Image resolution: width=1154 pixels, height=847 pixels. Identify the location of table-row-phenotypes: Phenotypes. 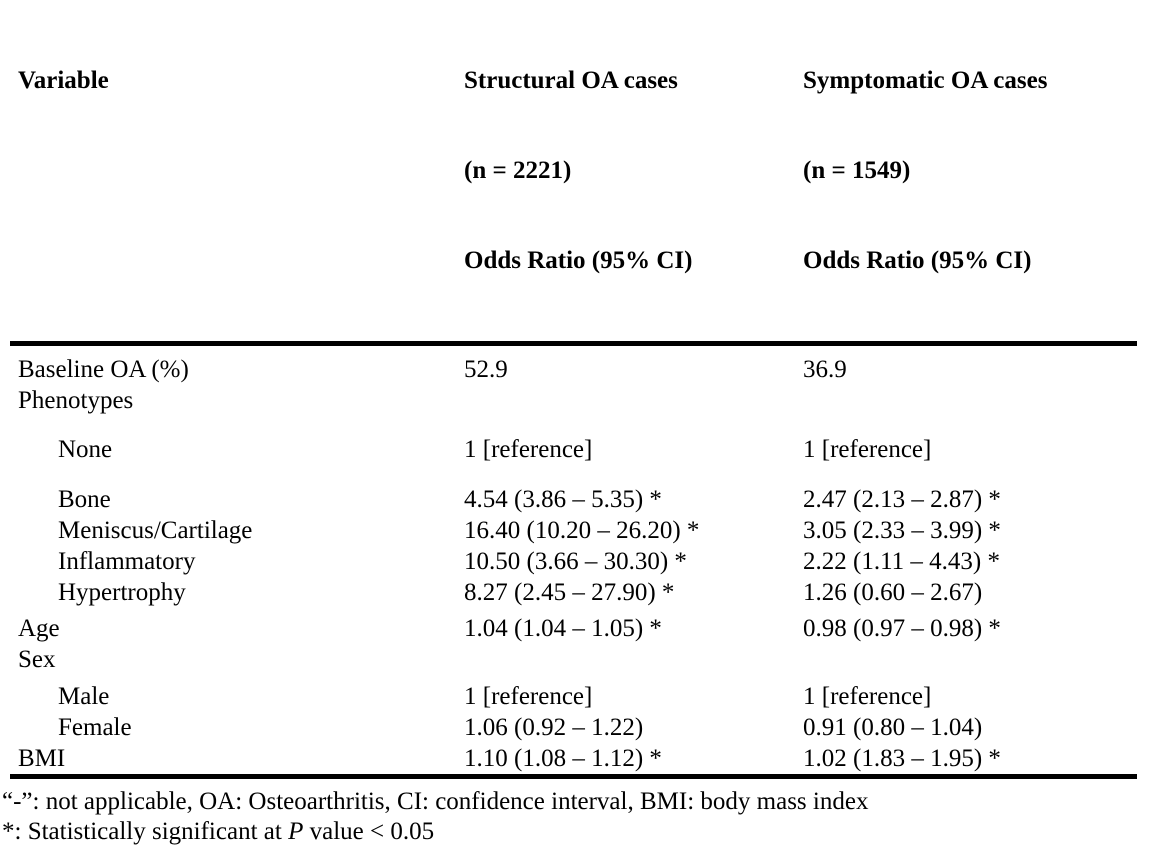
(577, 400).